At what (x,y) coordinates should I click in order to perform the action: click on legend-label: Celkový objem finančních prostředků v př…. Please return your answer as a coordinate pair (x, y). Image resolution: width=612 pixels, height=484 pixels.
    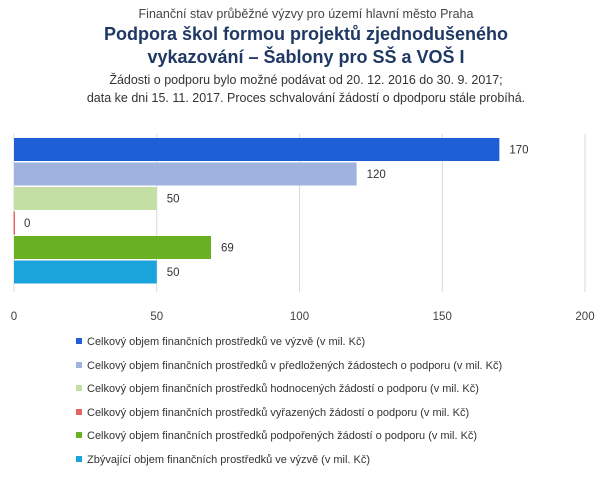
    Looking at the image, I should click on (295, 365).